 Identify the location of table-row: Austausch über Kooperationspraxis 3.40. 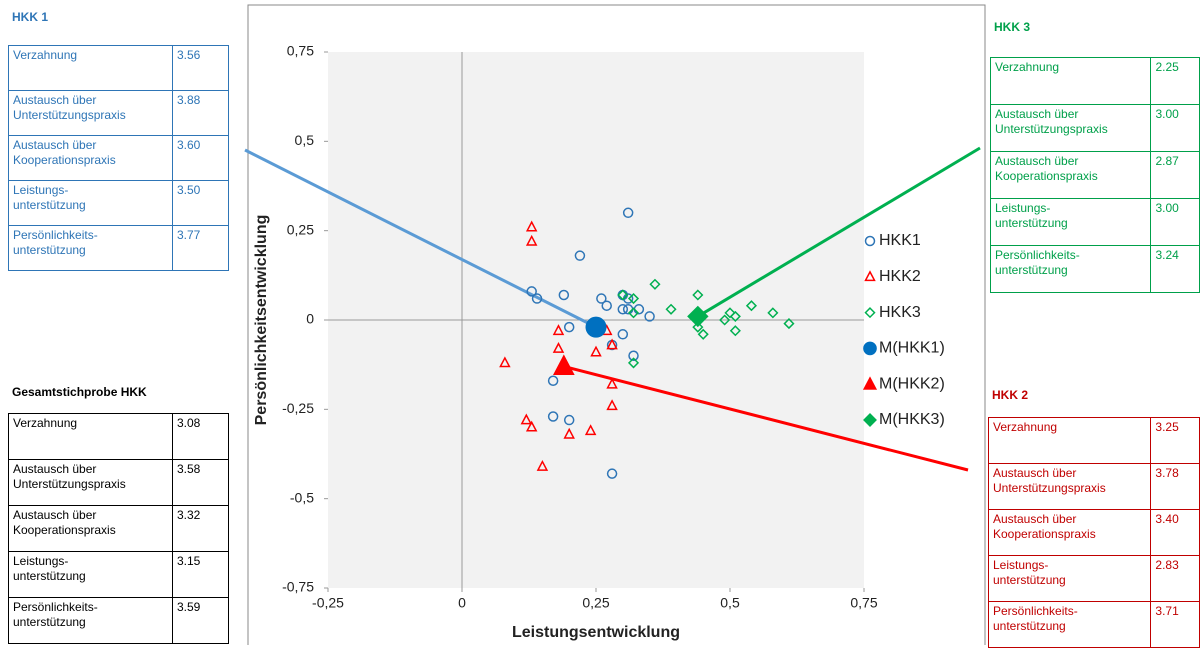
(1093, 532).